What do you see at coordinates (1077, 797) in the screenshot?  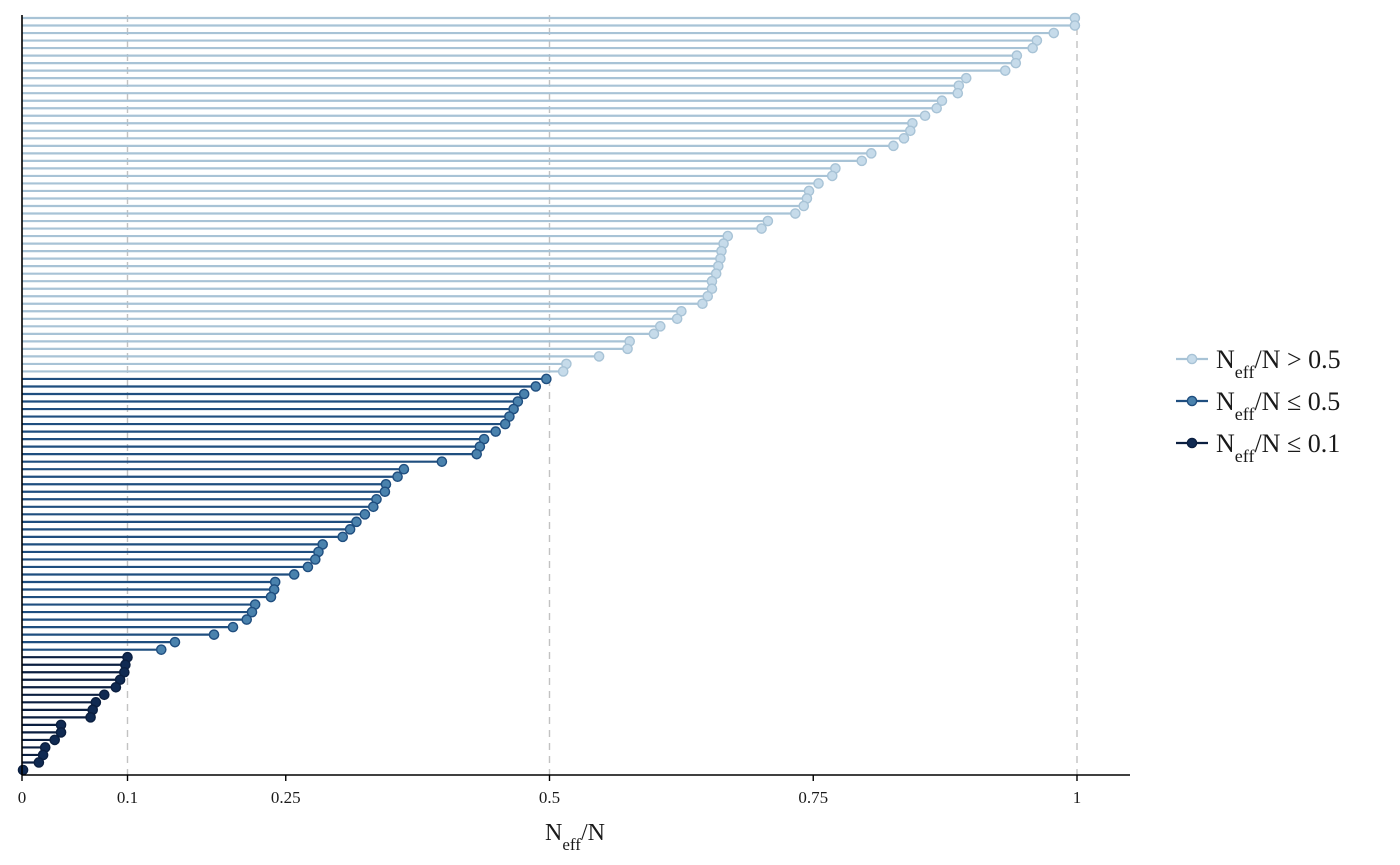 I see `x-tick-label: 1` at bounding box center [1077, 797].